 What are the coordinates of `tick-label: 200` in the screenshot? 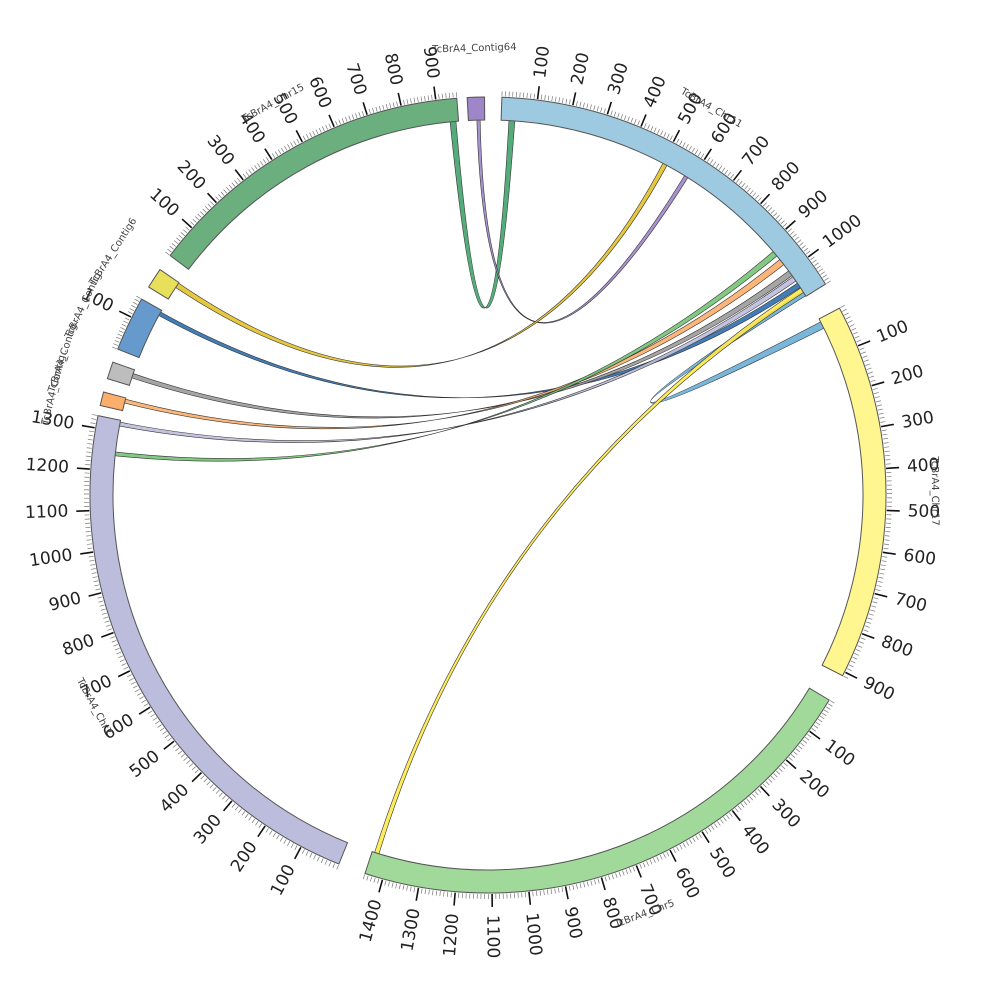 It's located at (581, 69).